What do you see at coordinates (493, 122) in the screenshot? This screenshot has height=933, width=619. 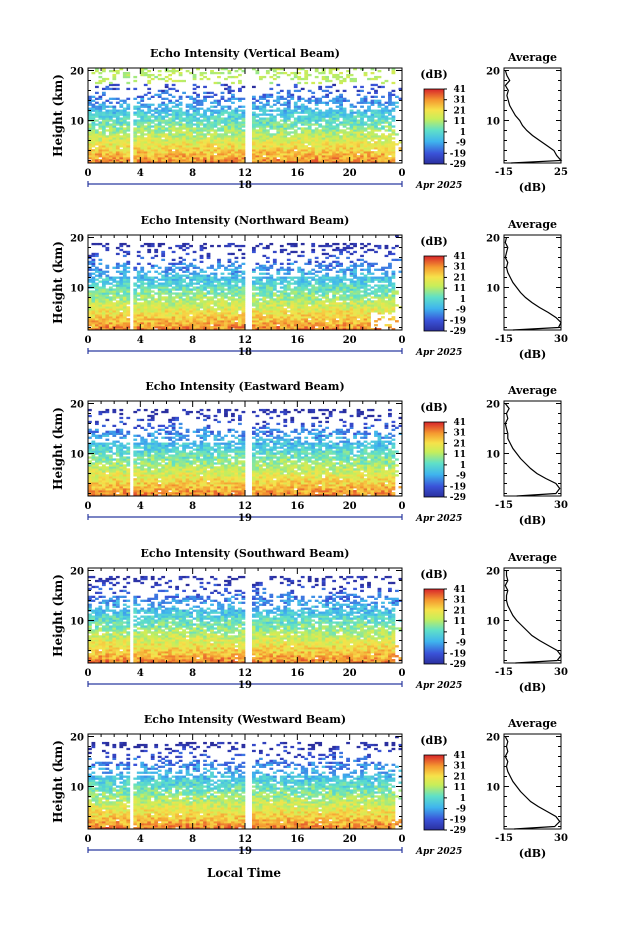 I see `average-y-tick-label: 10` at bounding box center [493, 122].